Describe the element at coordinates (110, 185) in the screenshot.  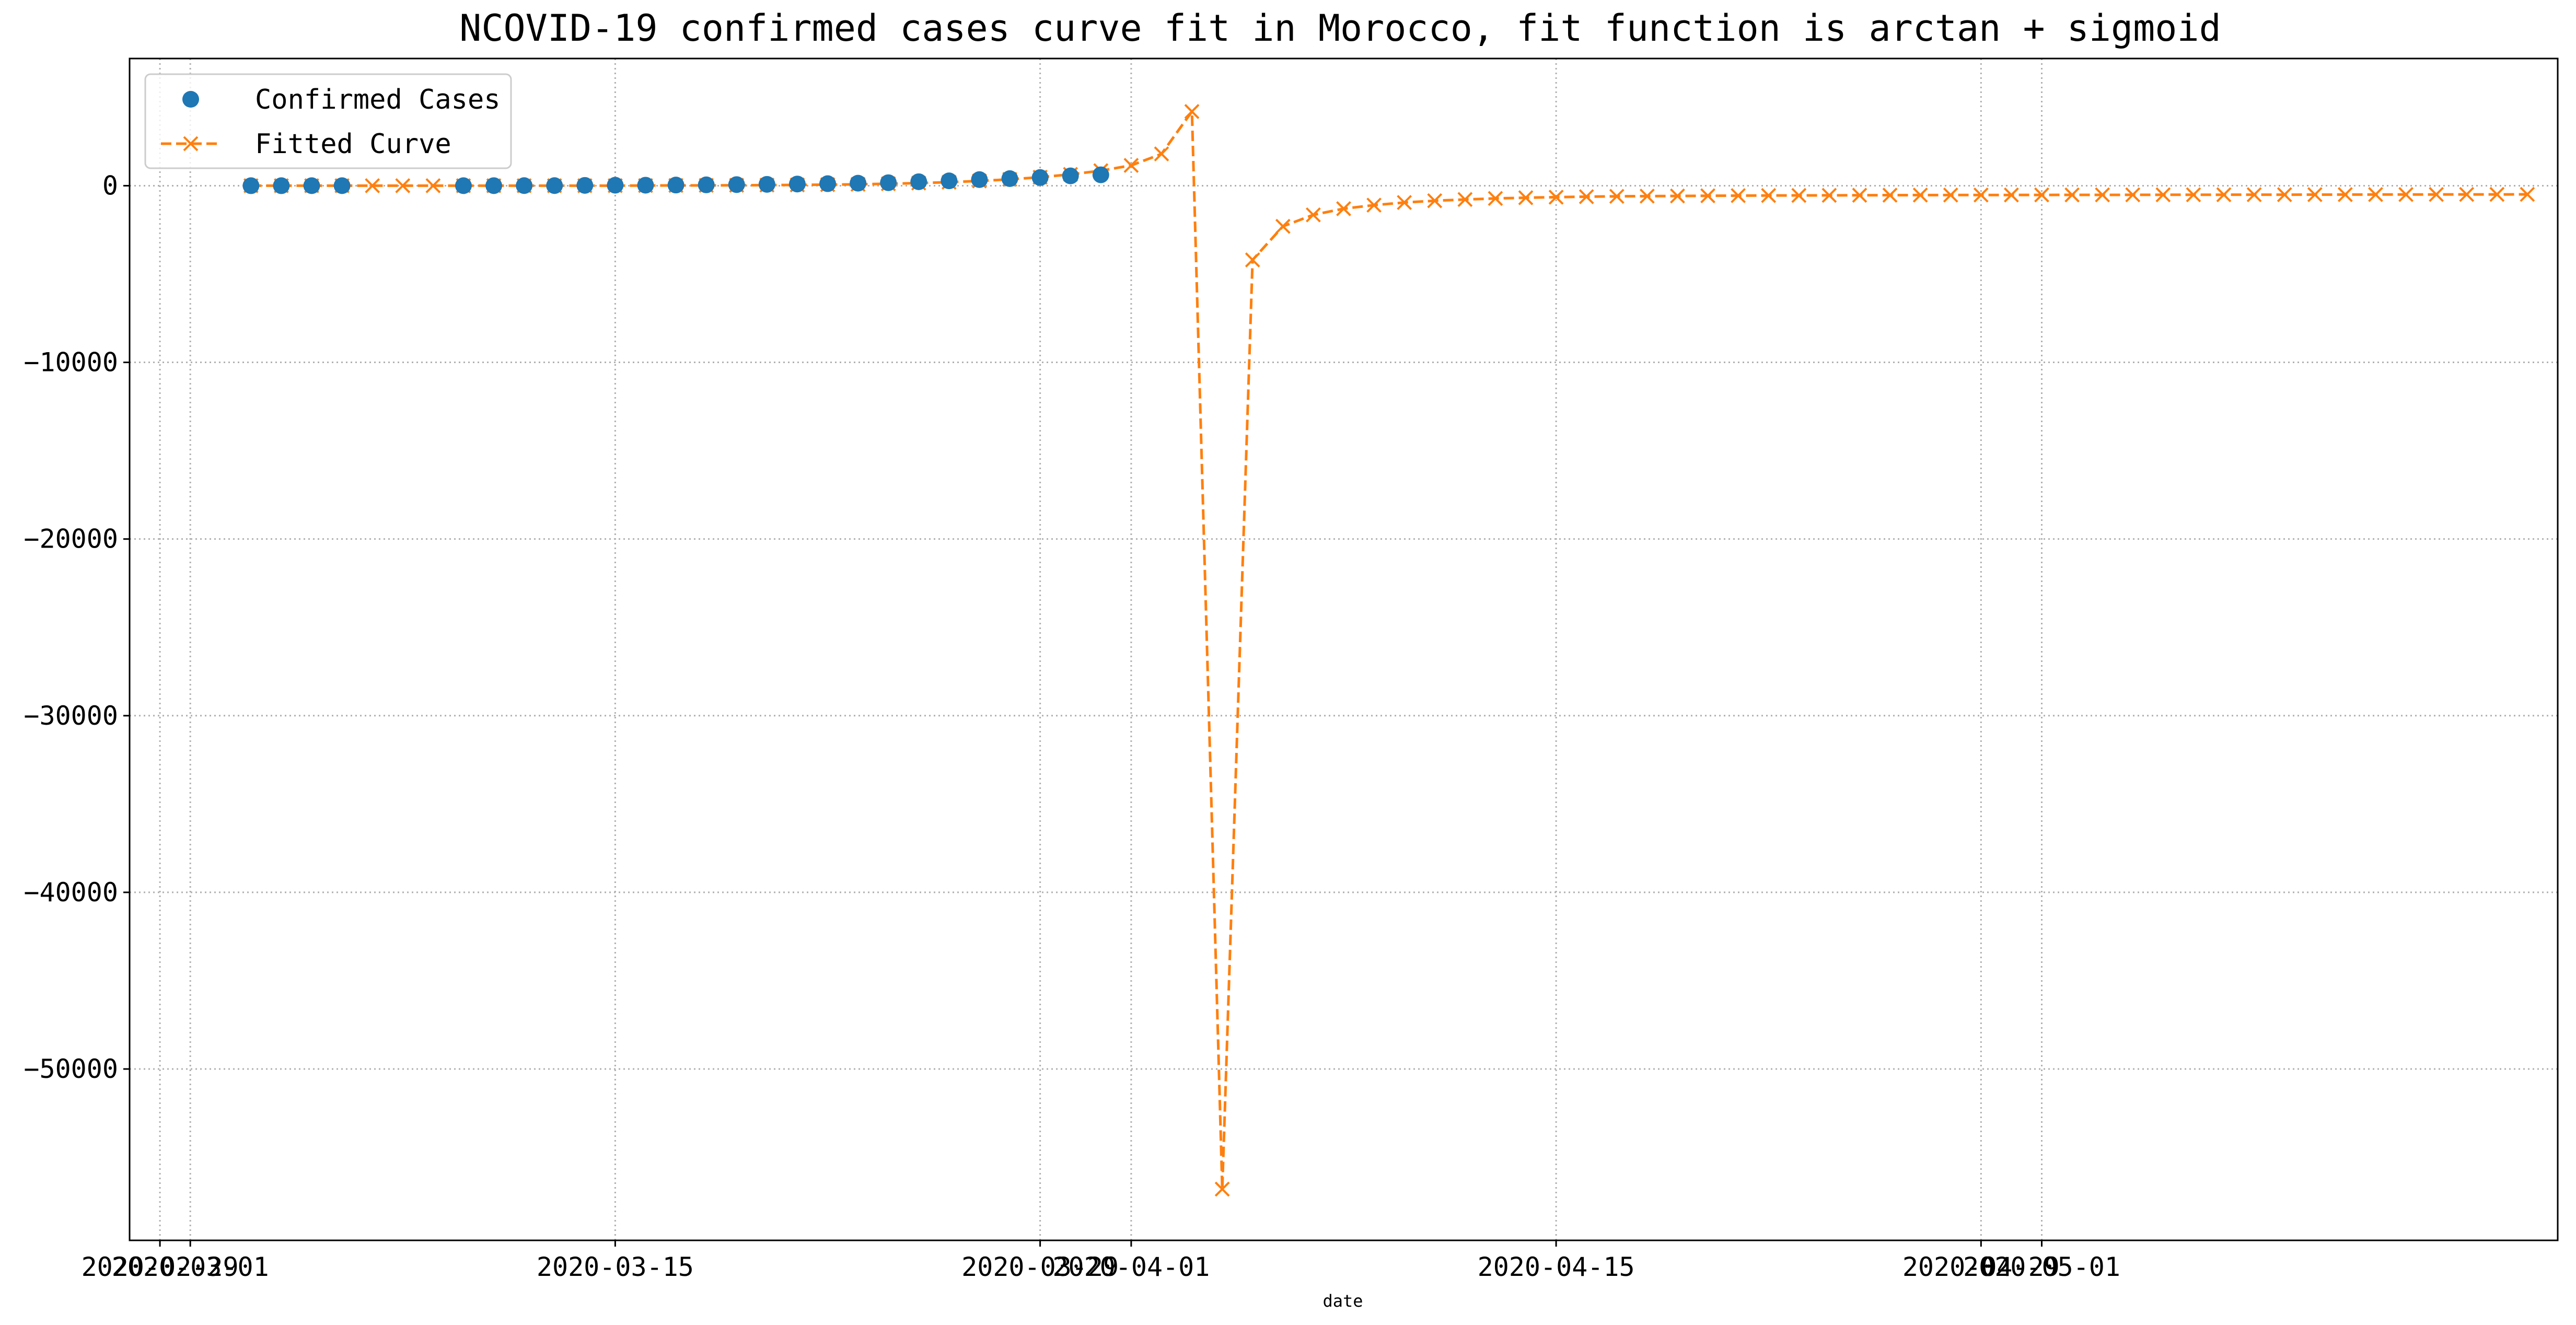
I see `y-tick-label: 0` at that location.